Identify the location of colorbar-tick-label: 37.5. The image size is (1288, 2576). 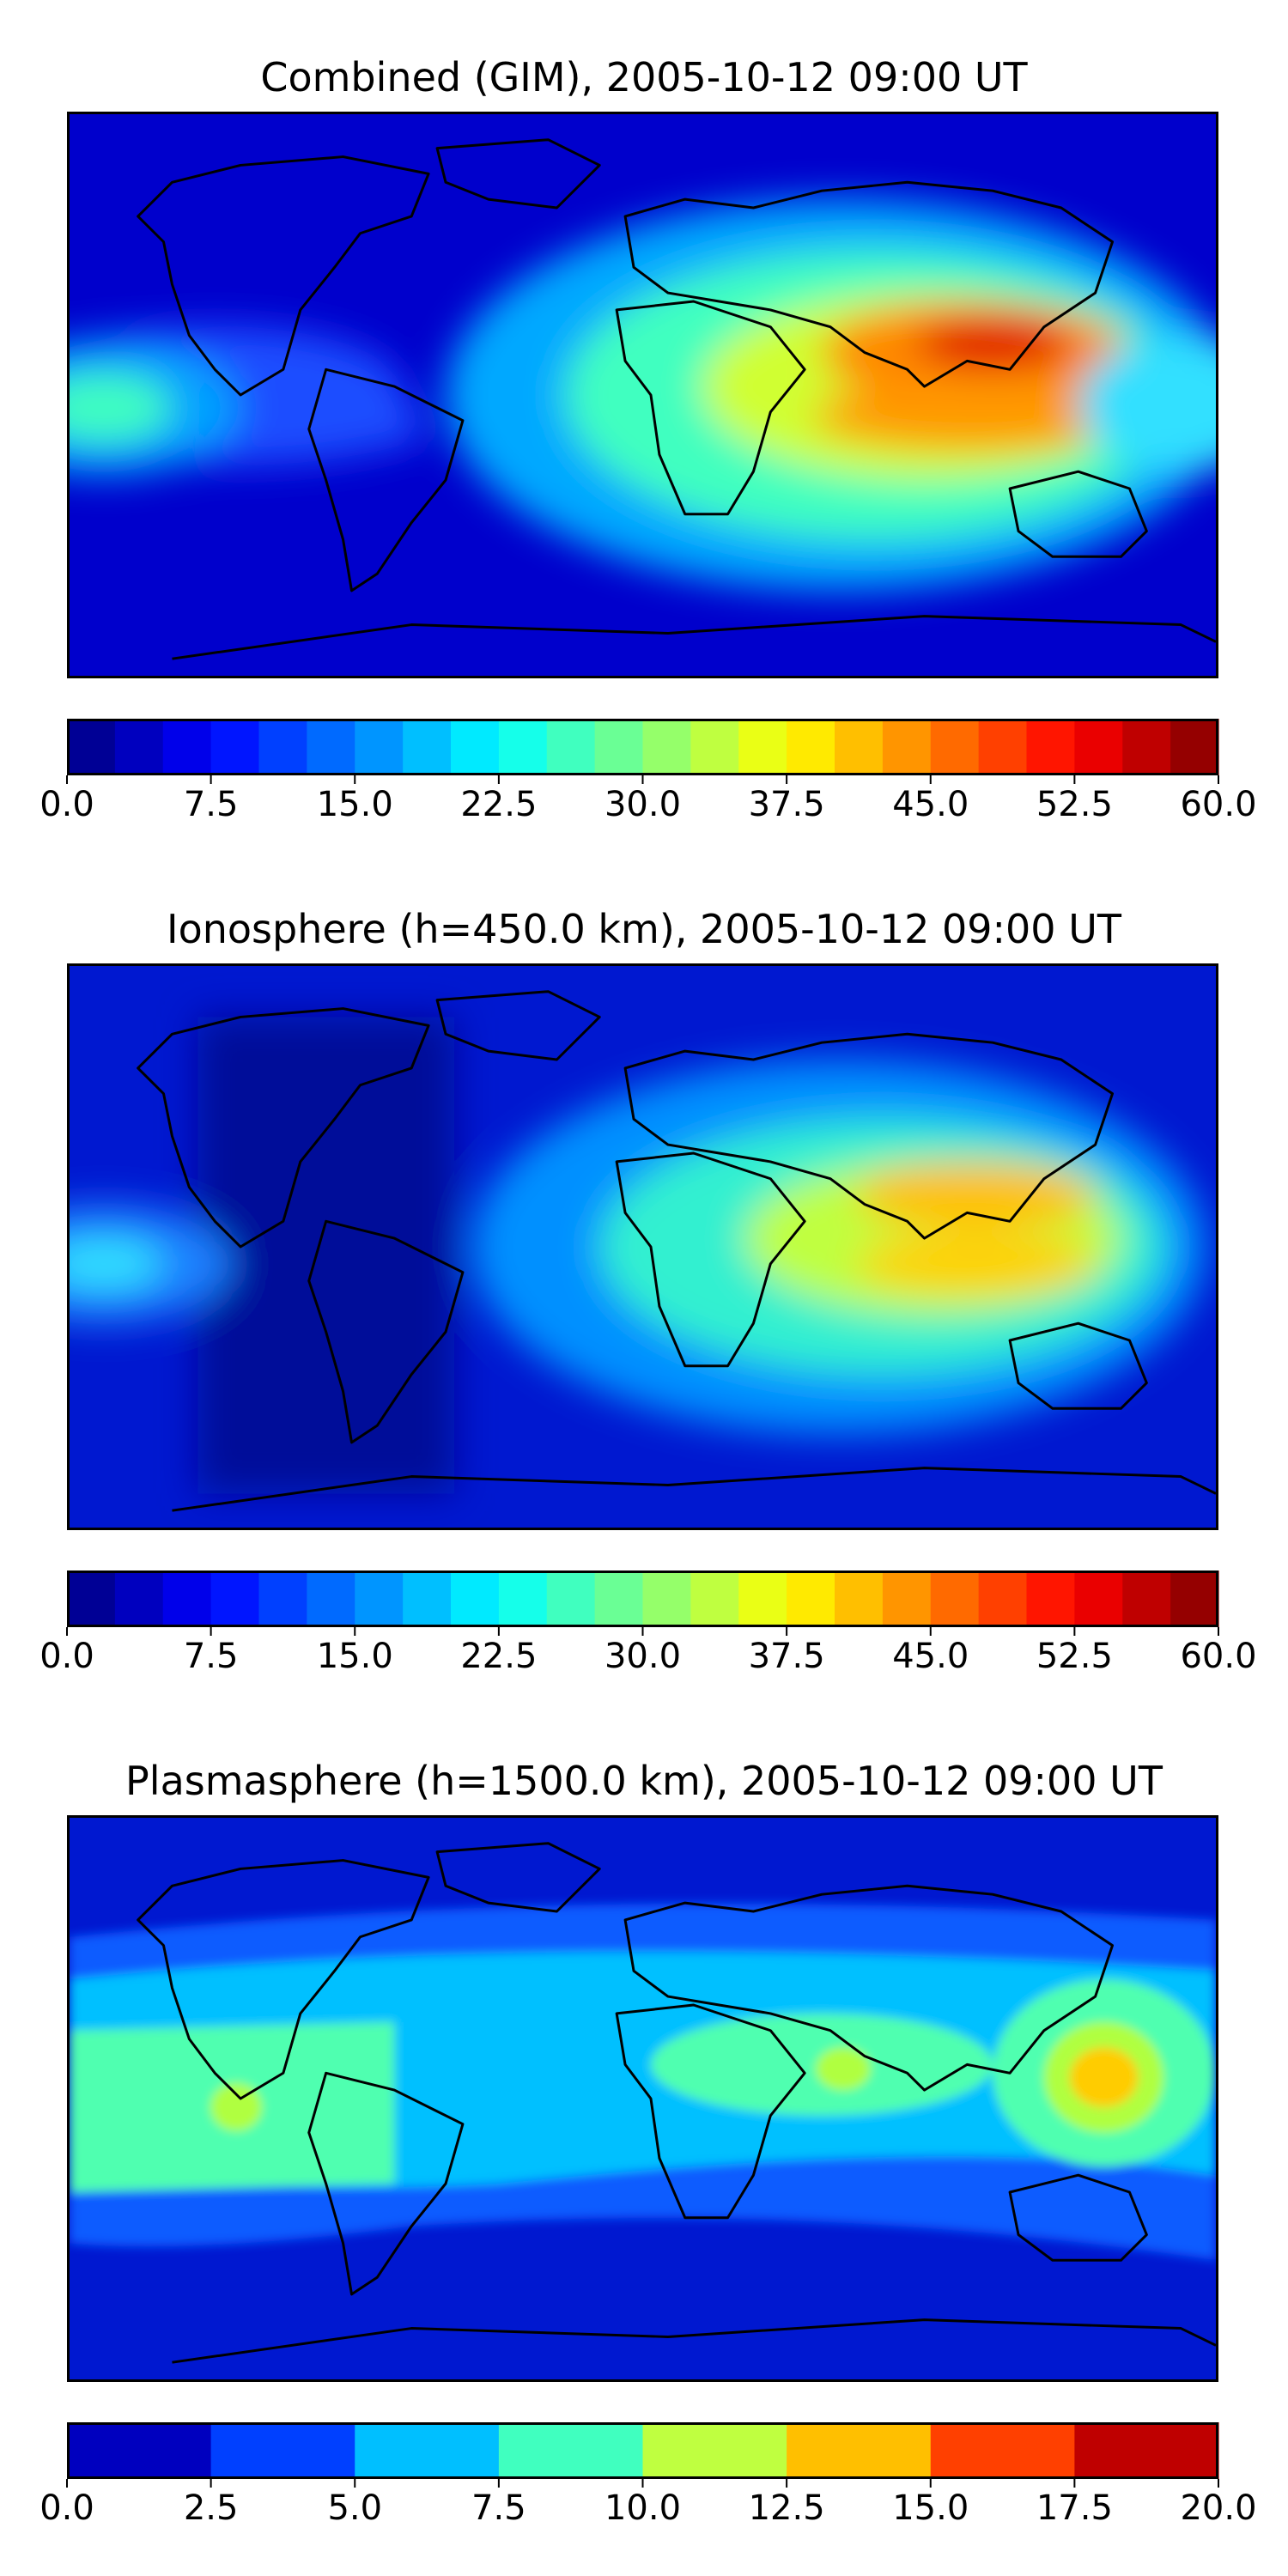
(786, 804).